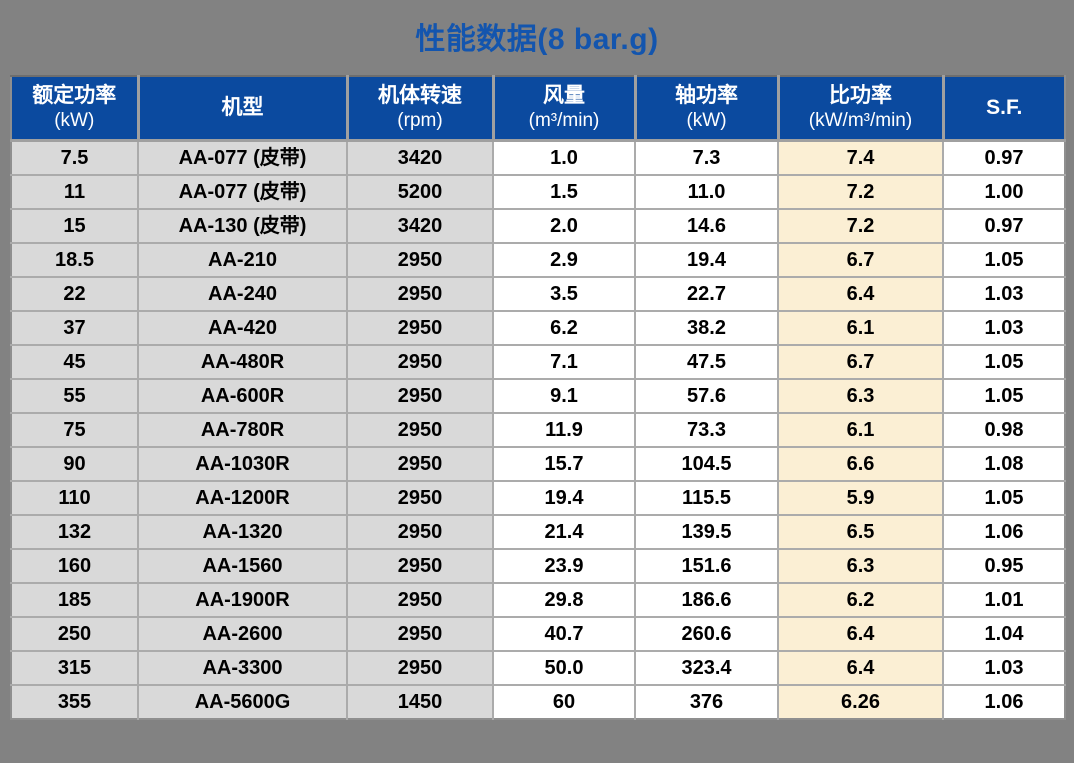 The height and width of the screenshot is (763, 1074). Describe the element at coordinates (860, 600) in the screenshot. I see `table-cell-specific_power: 6.2` at that location.